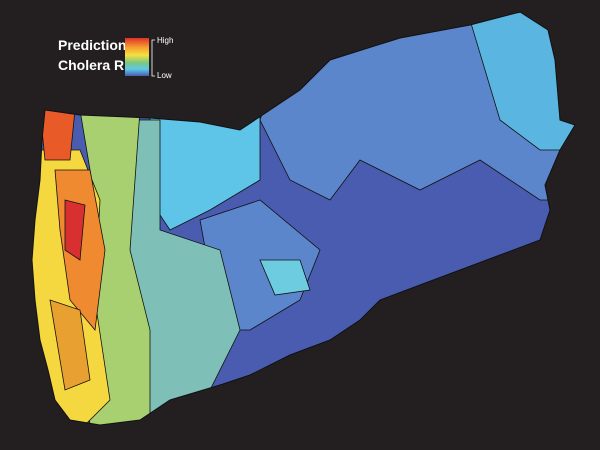  What do you see at coordinates (137, 57) in the screenshot?
I see `legend-gradient` at bounding box center [137, 57].